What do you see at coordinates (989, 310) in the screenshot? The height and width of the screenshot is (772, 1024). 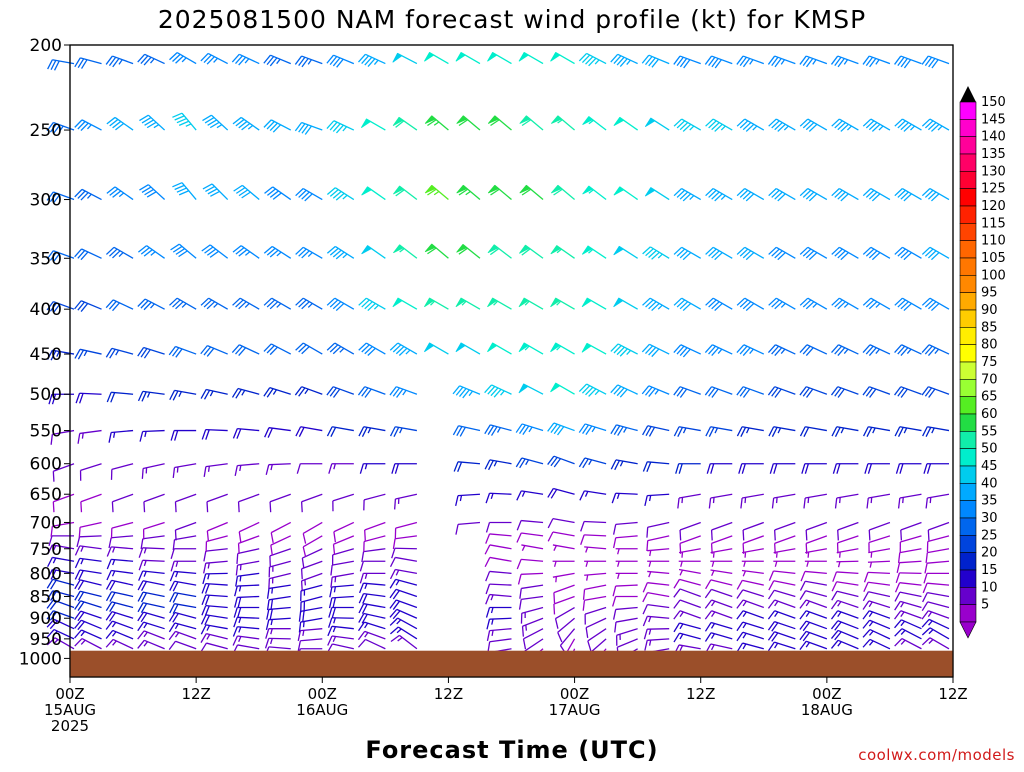 I see `colorbar-label: 90` at bounding box center [989, 310].